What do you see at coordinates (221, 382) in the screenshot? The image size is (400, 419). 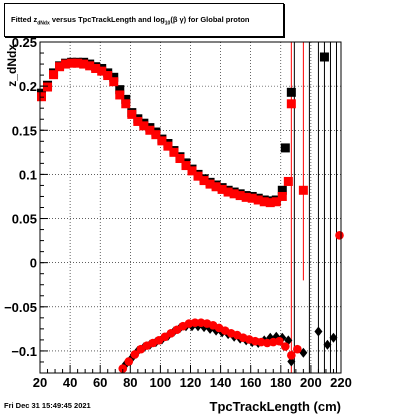 I see `x-tick-label: 140` at bounding box center [221, 382].